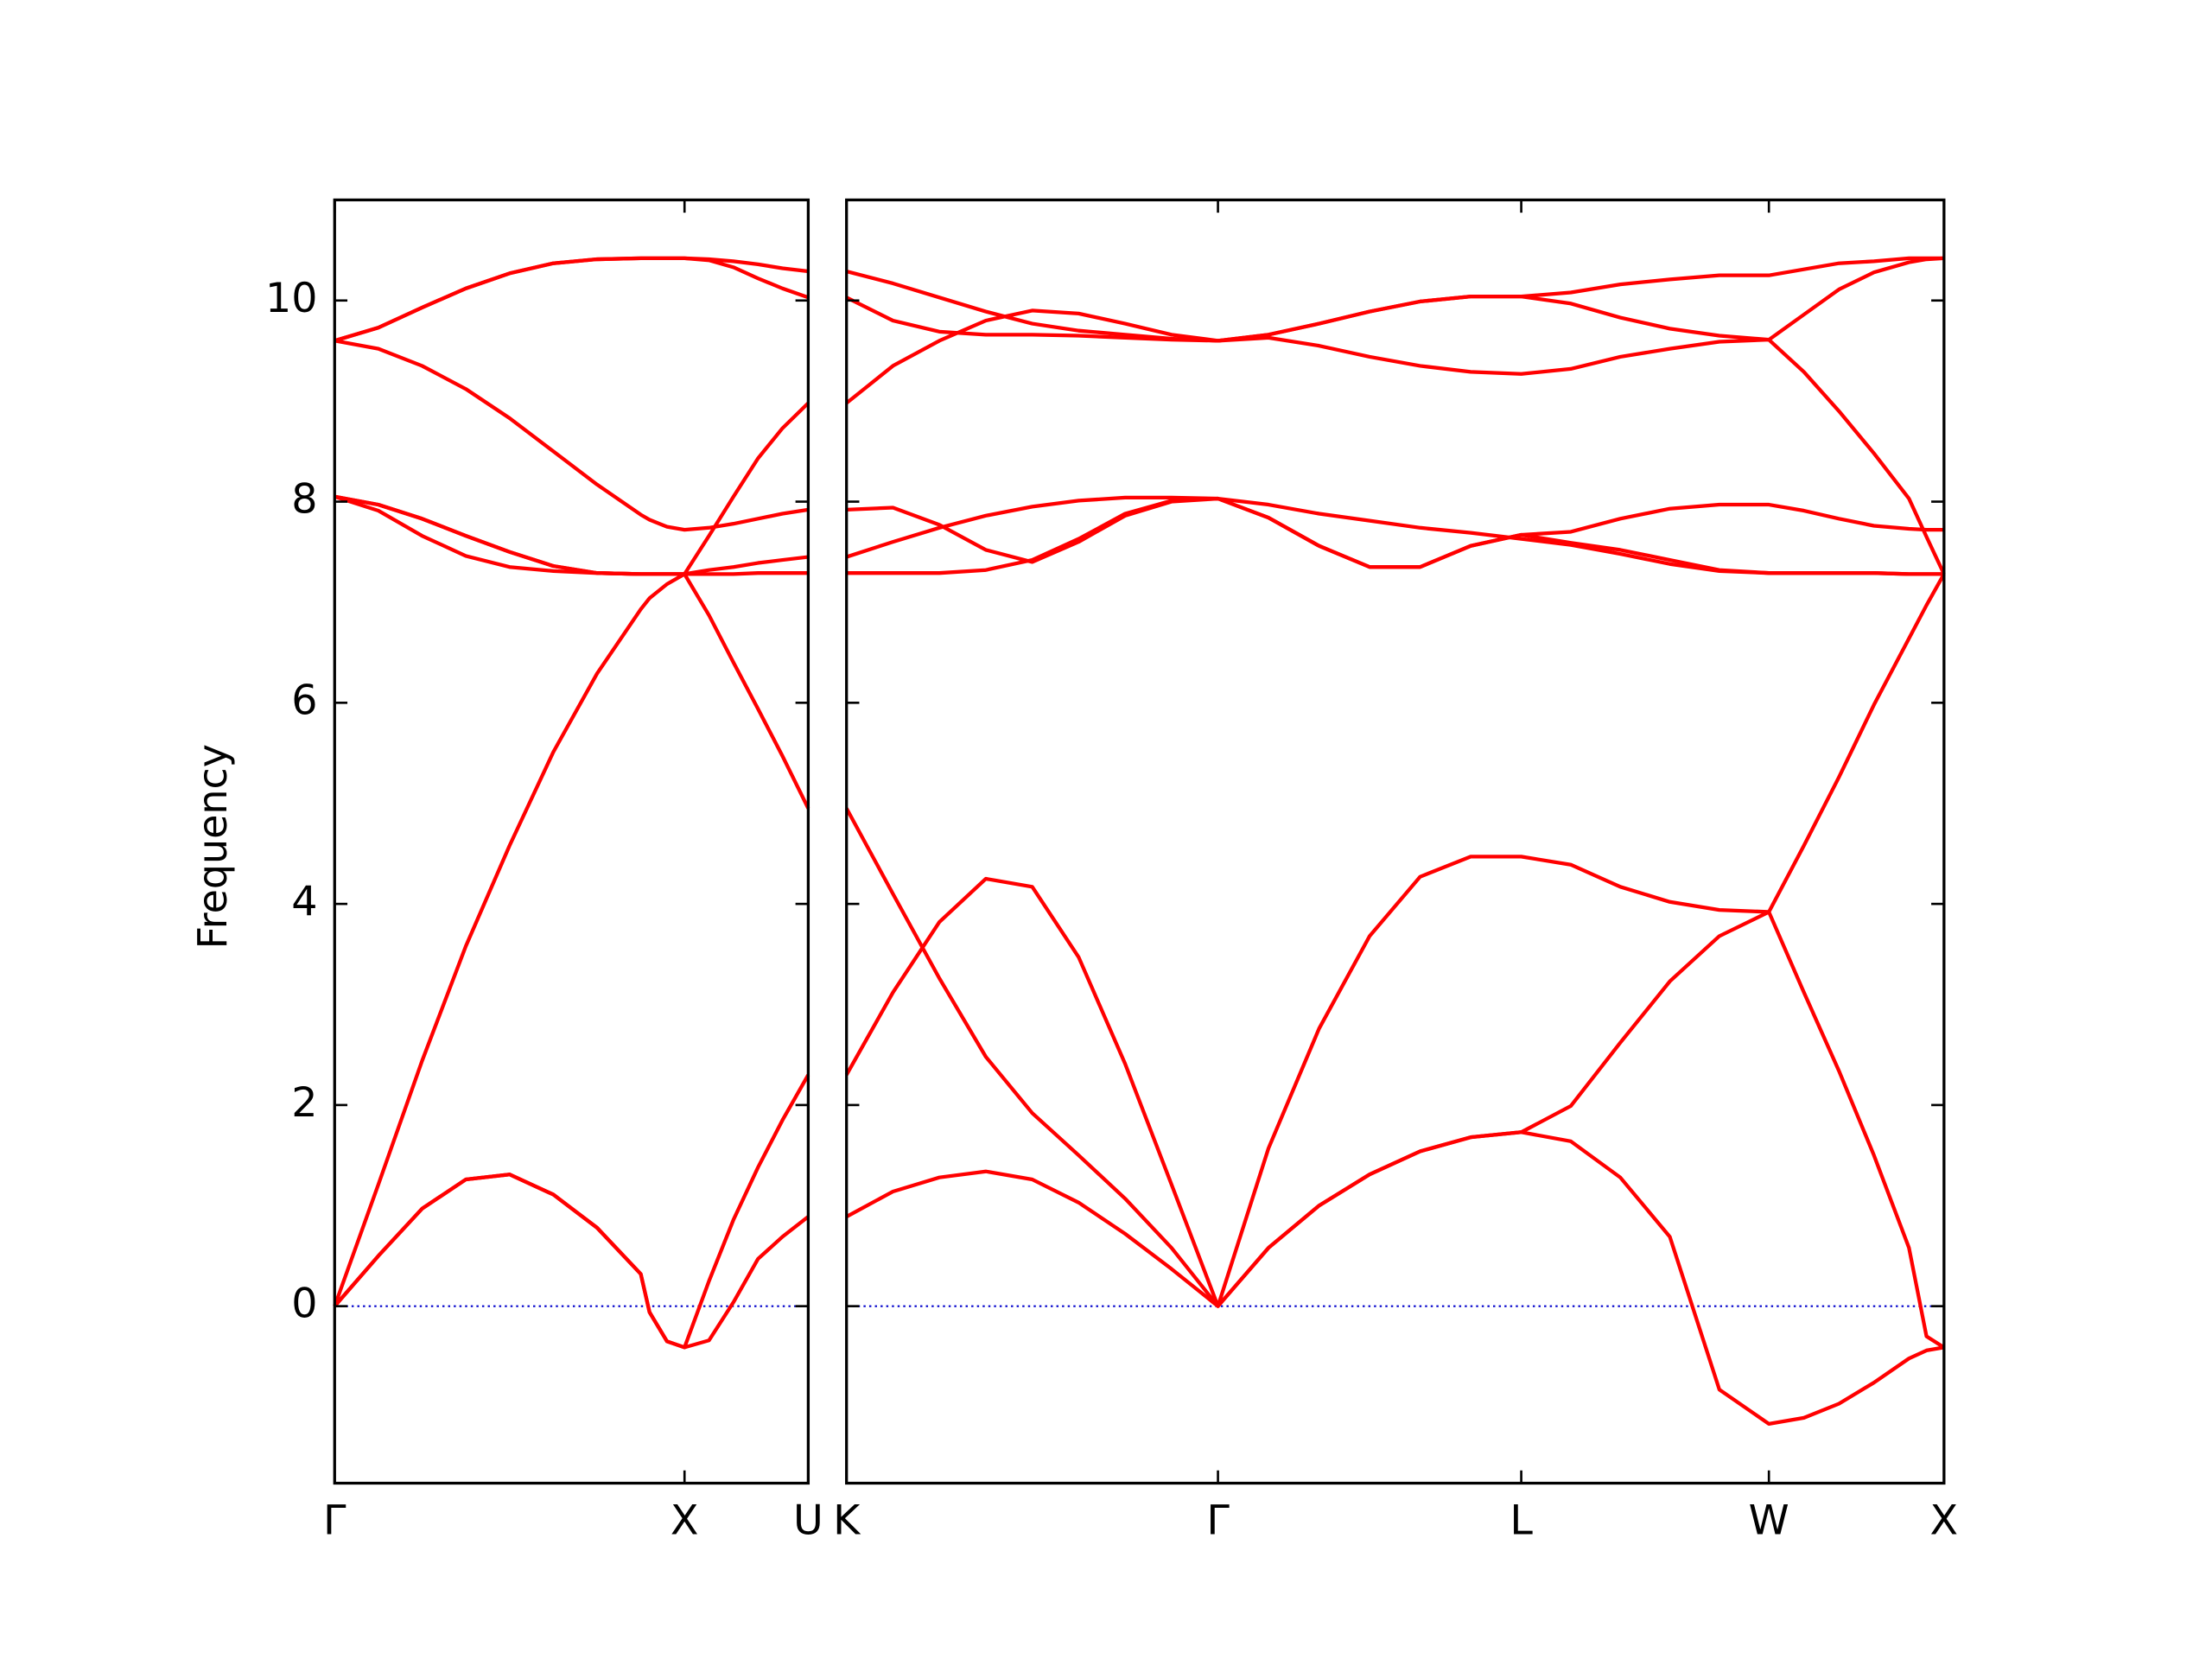  What do you see at coordinates (304, 1304) in the screenshot?
I see `y-tick-label: 0` at bounding box center [304, 1304].